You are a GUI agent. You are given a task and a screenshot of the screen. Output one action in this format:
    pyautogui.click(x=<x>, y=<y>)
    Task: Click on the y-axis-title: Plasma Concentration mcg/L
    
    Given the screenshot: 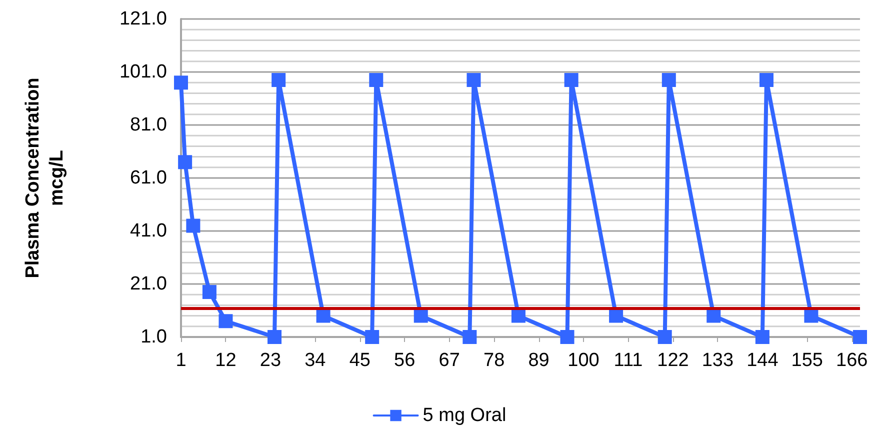 What is the action you would take?
    pyautogui.click(x=45, y=178)
    